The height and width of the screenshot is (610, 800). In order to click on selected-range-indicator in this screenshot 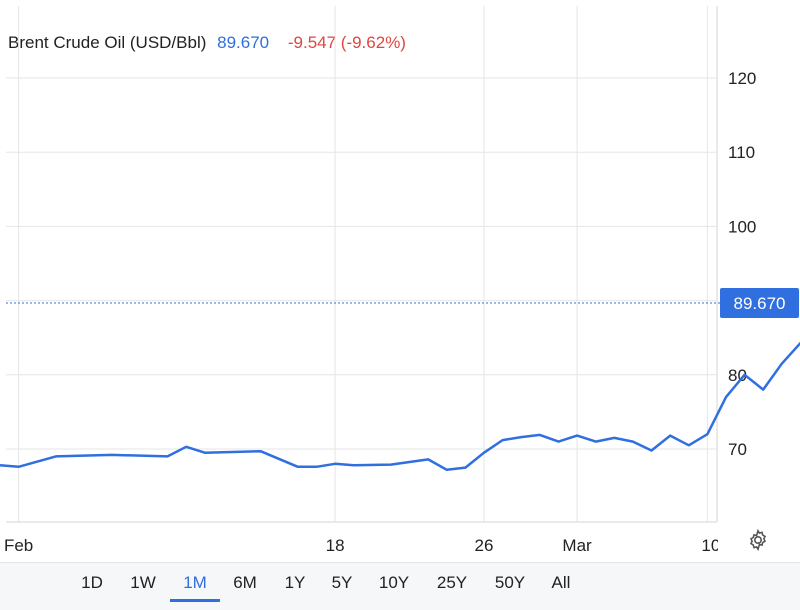, I will do `click(195, 600)`.